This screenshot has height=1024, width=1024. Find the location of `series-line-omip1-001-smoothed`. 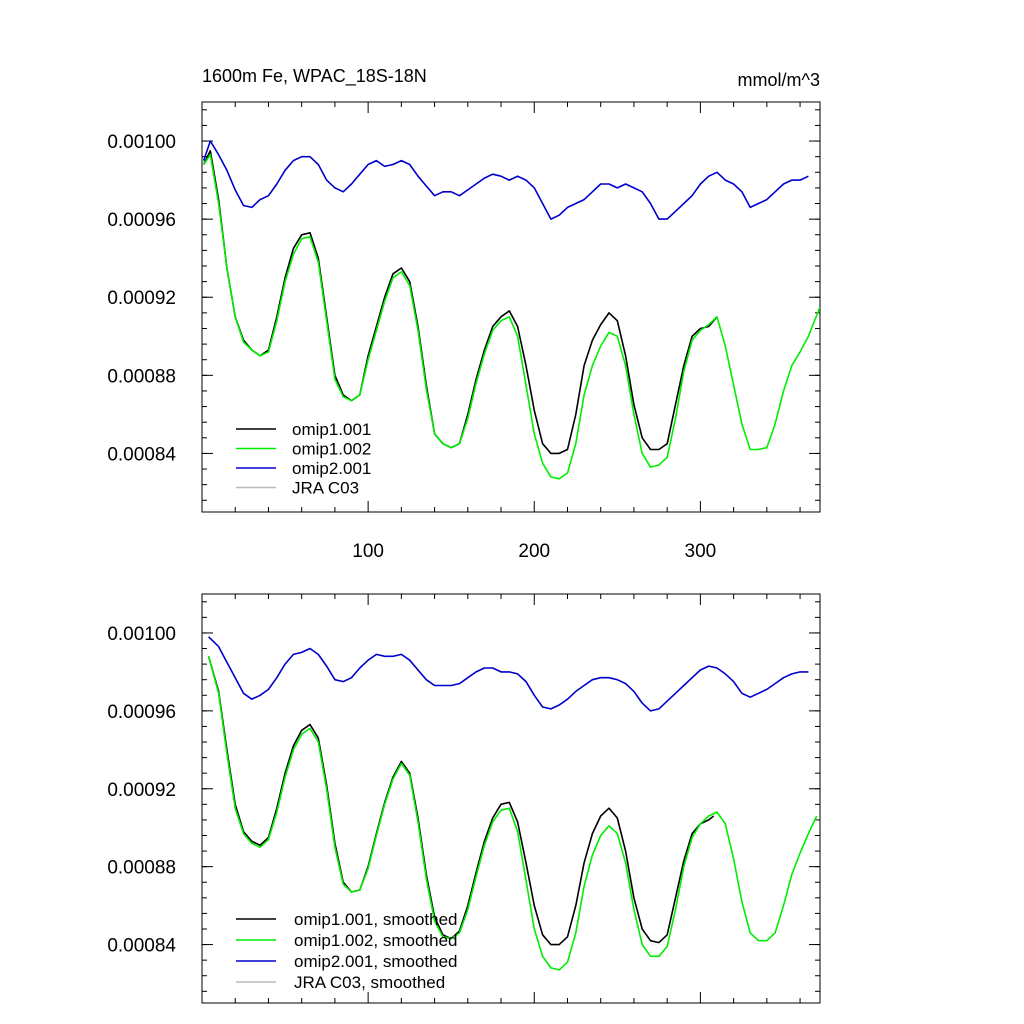

series-line-omip1-001-smoothed is located at coordinates (461, 801).